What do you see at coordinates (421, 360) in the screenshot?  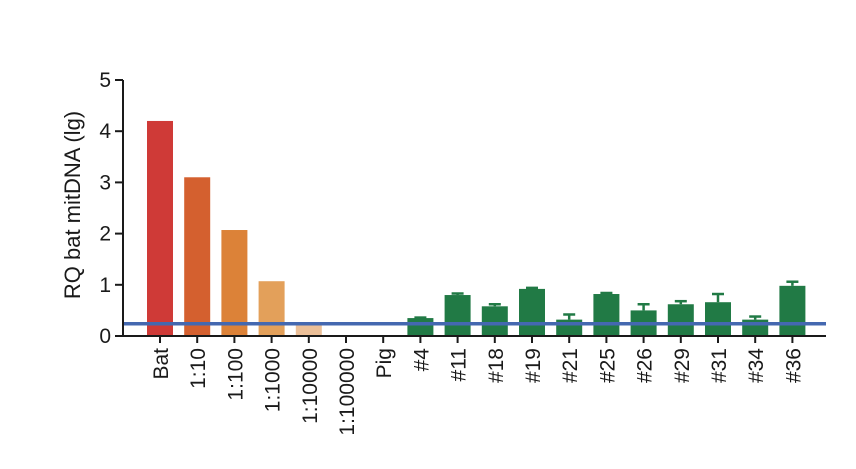 I see `x-tick-label: #4` at bounding box center [421, 360].